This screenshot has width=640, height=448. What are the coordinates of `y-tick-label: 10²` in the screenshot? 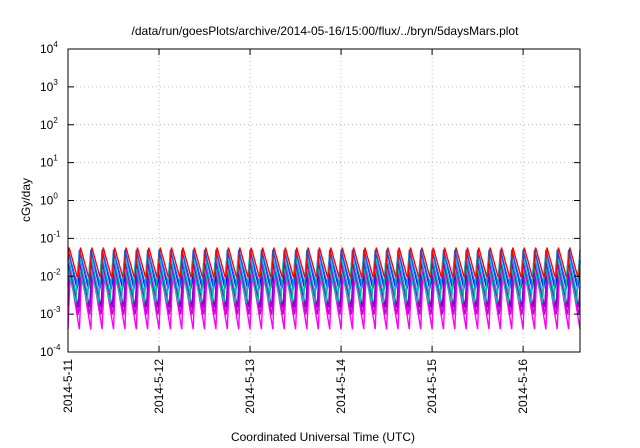 It's located at (49, 124).